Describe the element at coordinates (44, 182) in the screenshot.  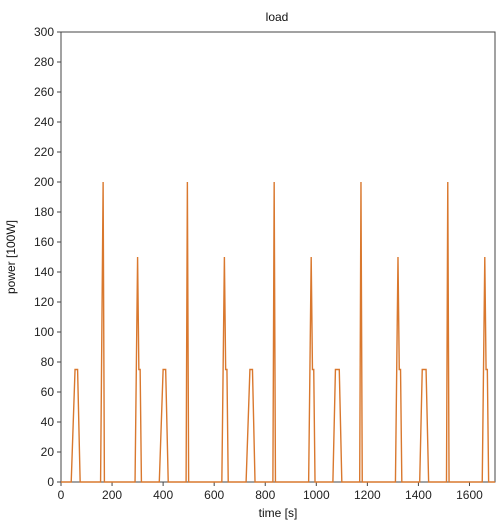
I see `y-tick-label: 200` at that location.